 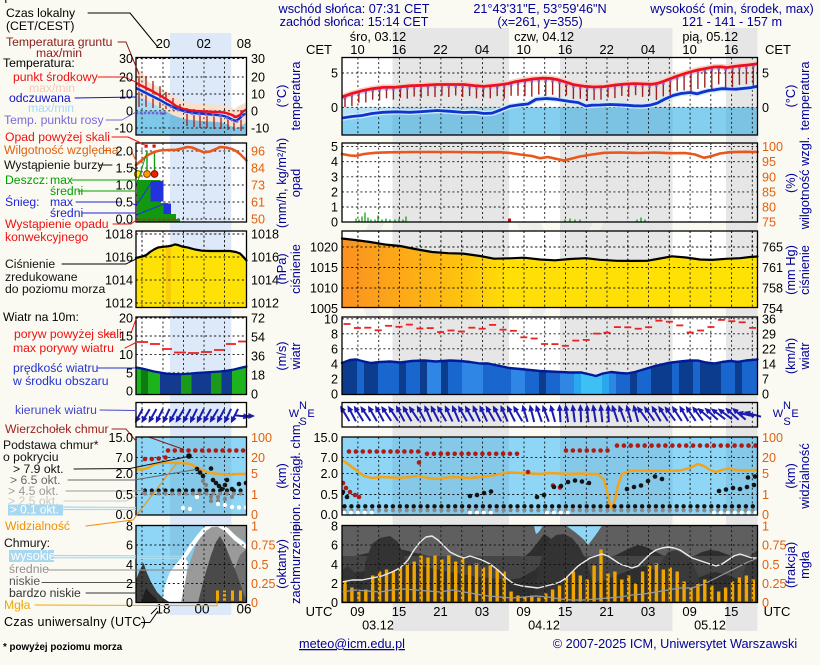 What do you see at coordinates (804, 270) in the screenshot?
I see `svg-text: ciśnienie` at bounding box center [804, 270].